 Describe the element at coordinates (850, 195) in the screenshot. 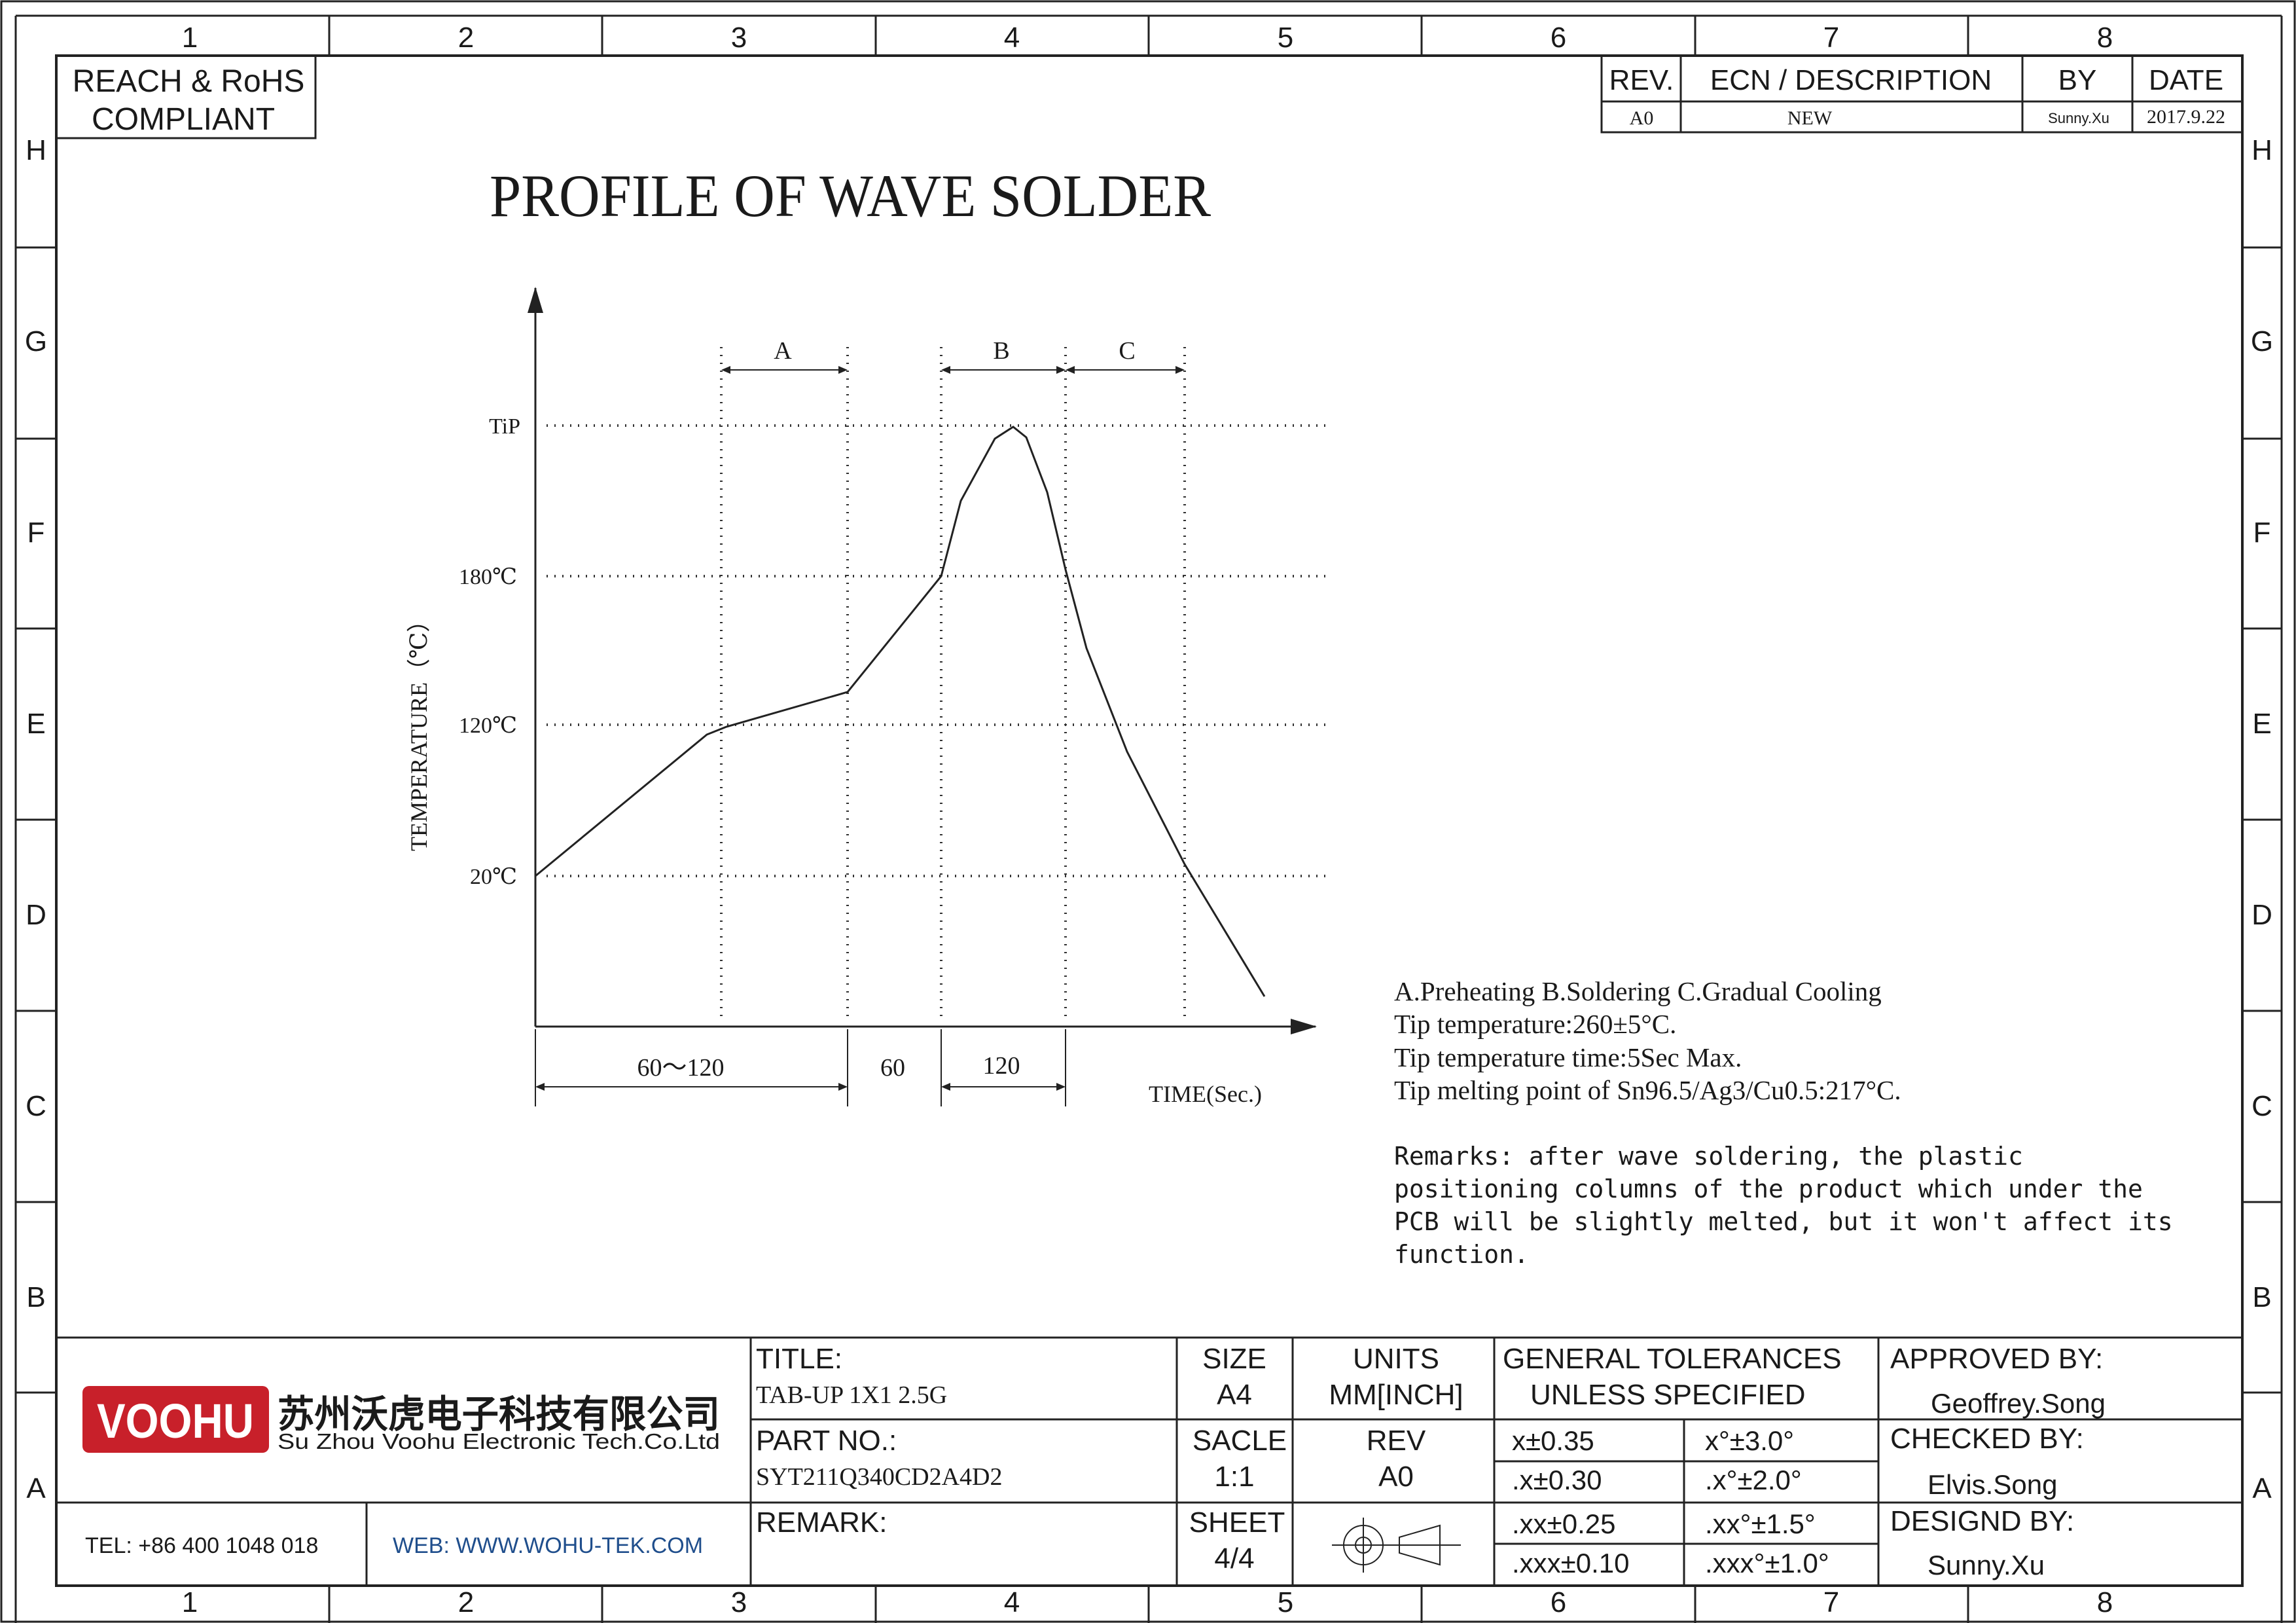

I see `drawing-title: PROFILE OF WAVE SOLDER` at that location.